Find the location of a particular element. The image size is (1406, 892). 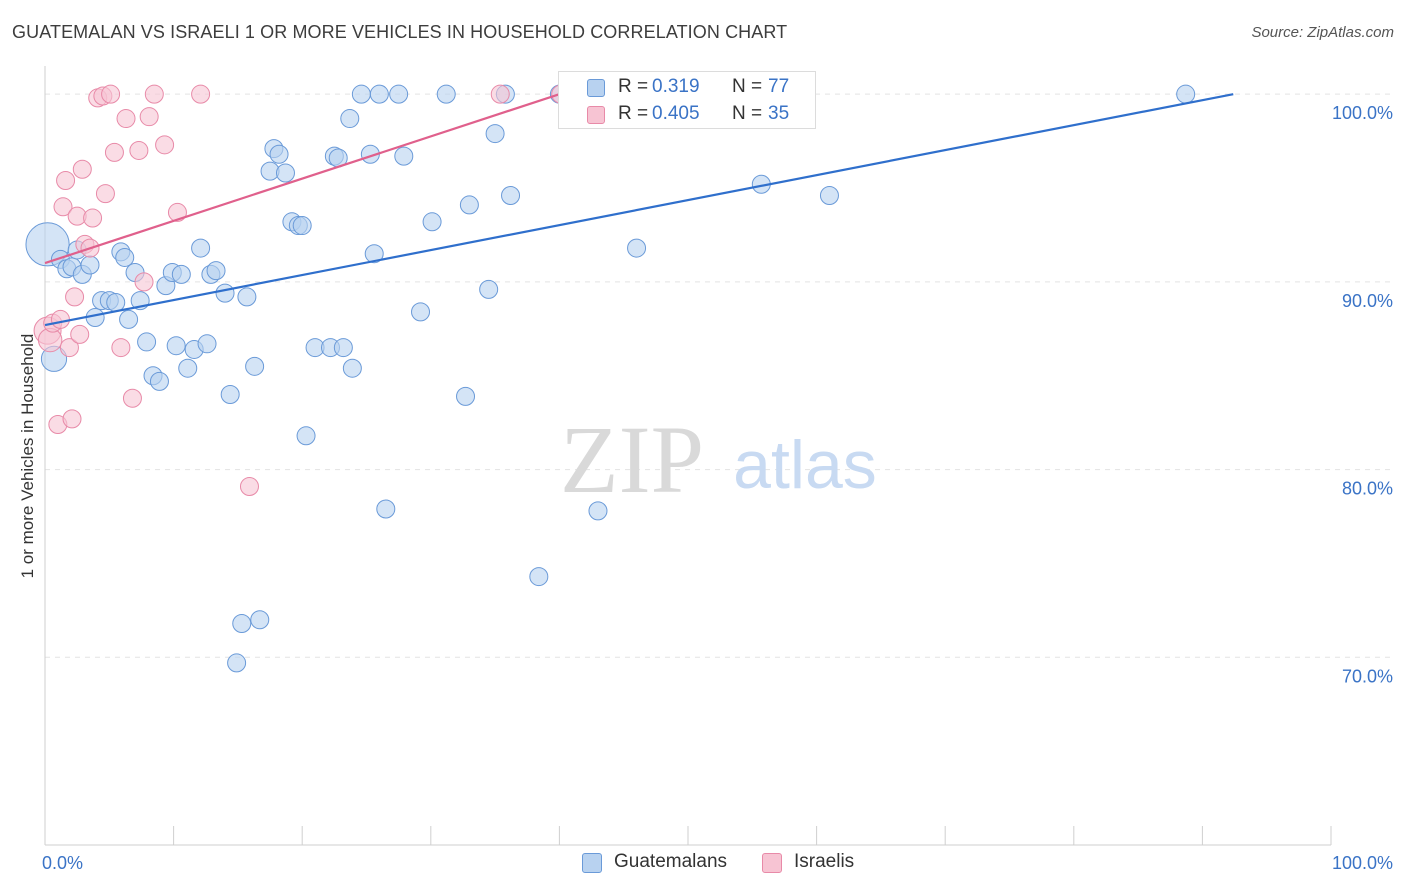

watermark-zip: ZIP is located at coordinates (632, 459).